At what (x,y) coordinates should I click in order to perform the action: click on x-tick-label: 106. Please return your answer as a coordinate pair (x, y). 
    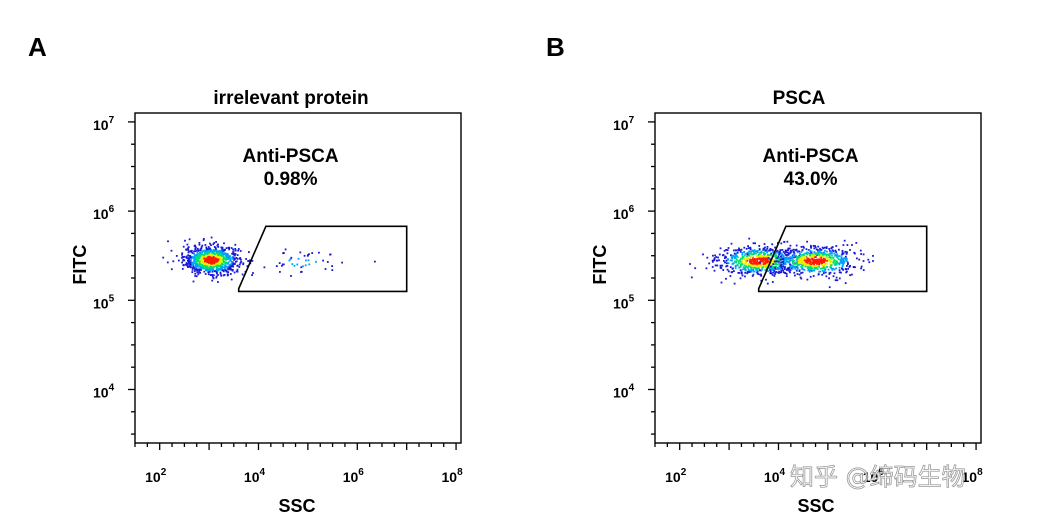
    Looking at the image, I should click on (874, 476).